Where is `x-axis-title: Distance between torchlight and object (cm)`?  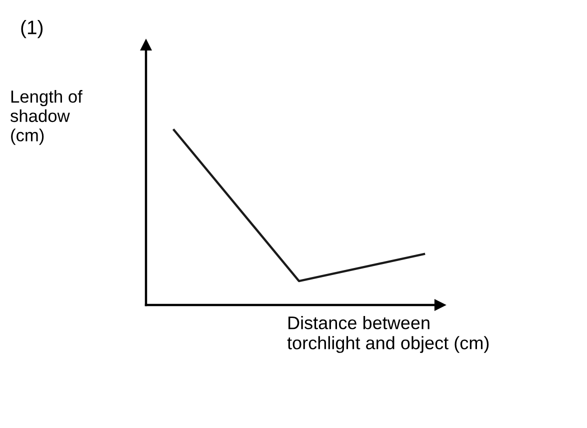 x-axis-title: Distance between torchlight and object (cm) is located at coordinates (388, 334).